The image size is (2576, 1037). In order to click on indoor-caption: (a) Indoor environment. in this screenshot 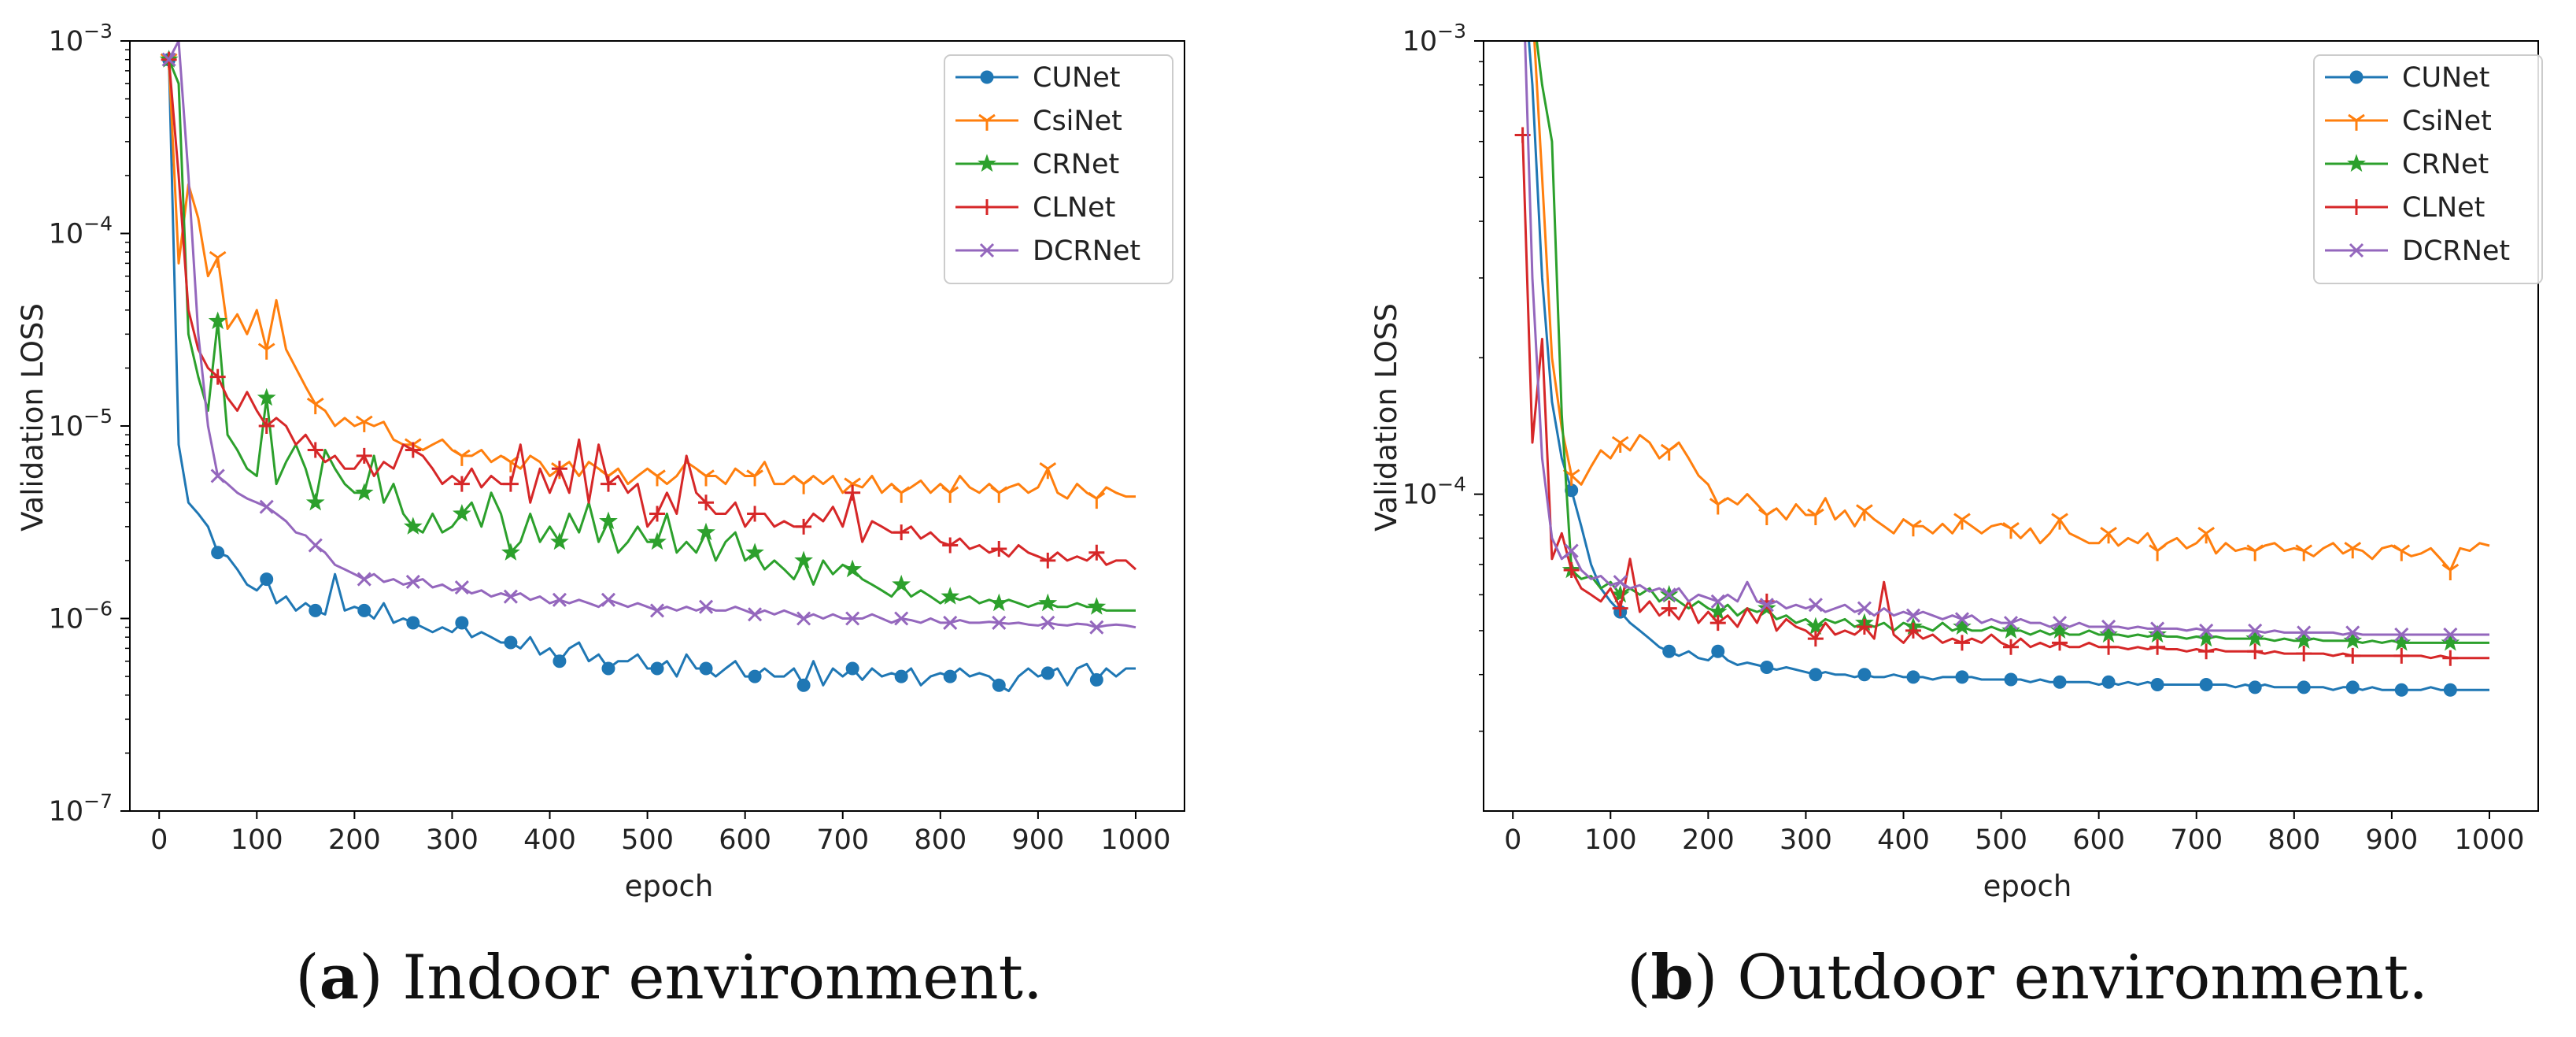, I will do `click(669, 977)`.